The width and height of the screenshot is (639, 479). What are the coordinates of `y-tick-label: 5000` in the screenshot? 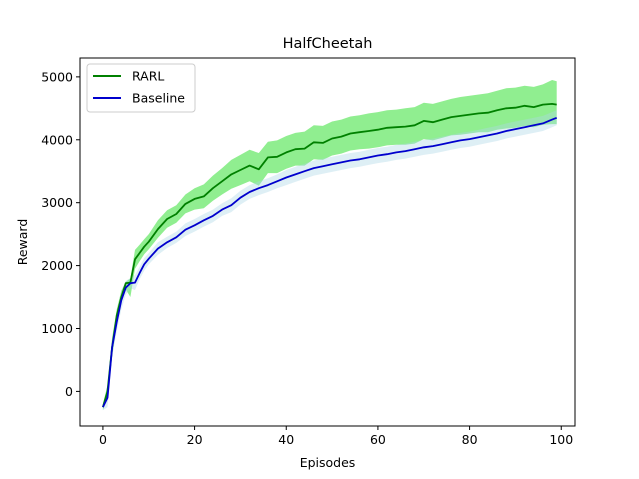 It's located at (57, 76).